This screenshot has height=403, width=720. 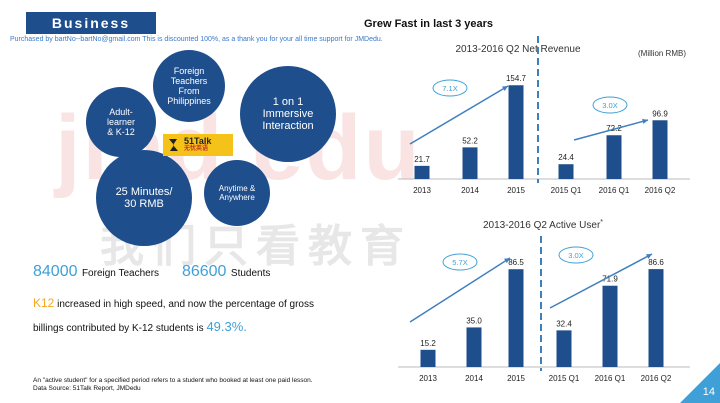 I want to click on bar-value-label: 86.5, so click(x=516, y=262).